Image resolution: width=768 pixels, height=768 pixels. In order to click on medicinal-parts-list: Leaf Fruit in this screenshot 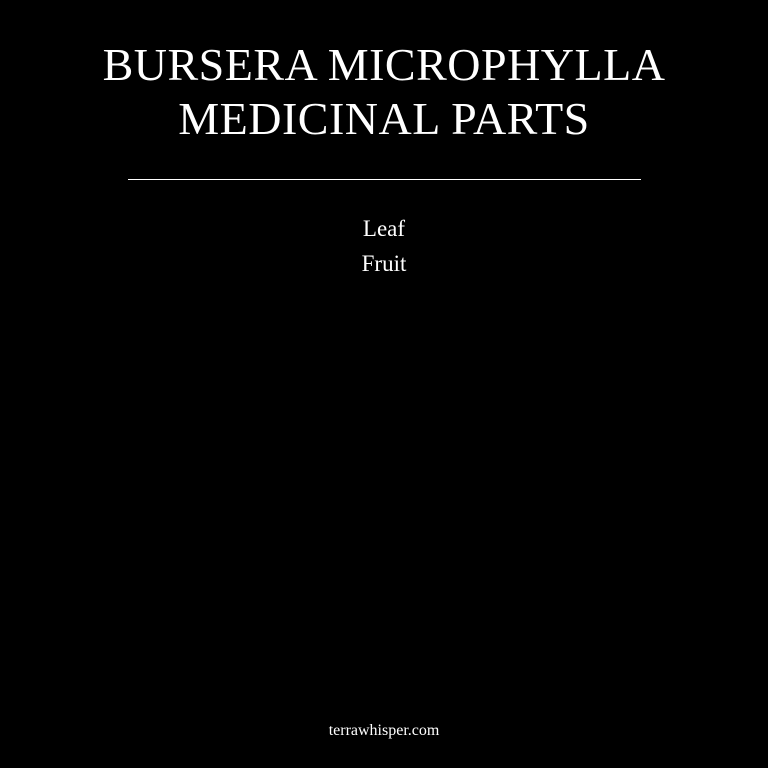, I will do `click(384, 246)`.